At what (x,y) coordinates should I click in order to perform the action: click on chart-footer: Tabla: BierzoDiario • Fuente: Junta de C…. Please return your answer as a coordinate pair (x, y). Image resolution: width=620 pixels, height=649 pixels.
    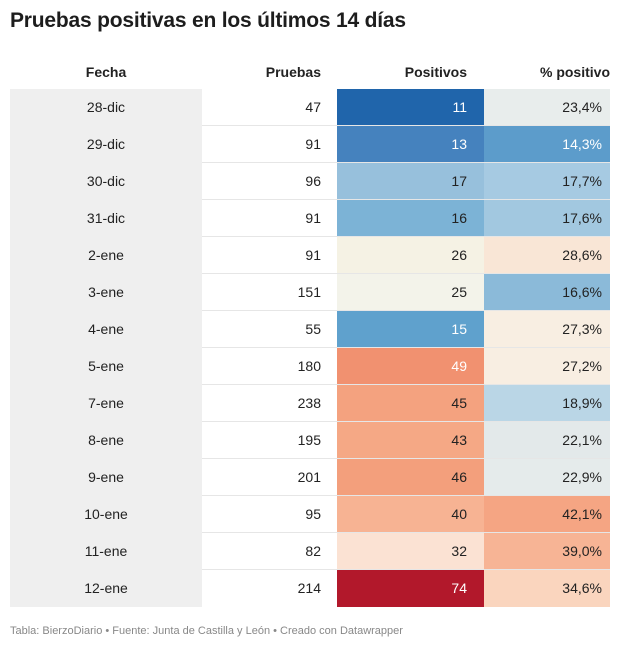
    Looking at the image, I should click on (206, 631).